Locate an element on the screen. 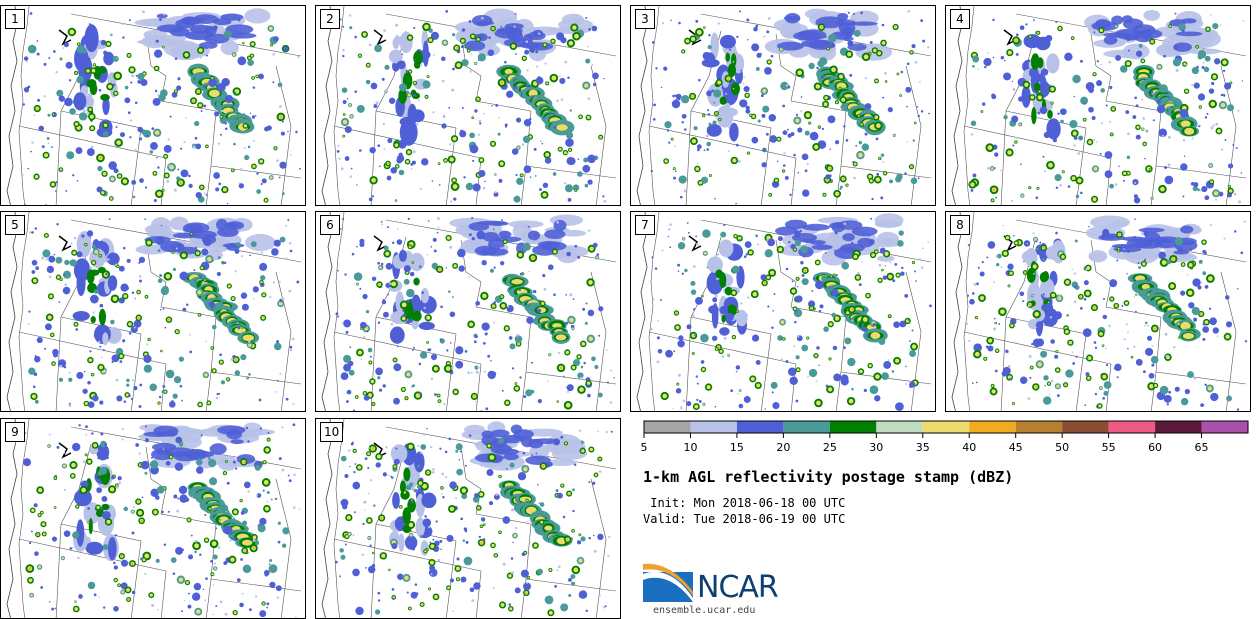 The width and height of the screenshot is (1260, 619). member-panel-3: 3 is located at coordinates (783, 105).